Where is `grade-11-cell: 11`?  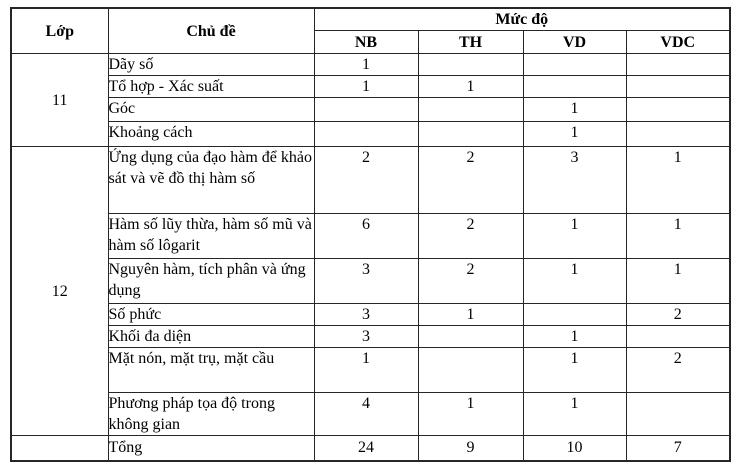
grade-11-cell: 11 is located at coordinates (59, 100).